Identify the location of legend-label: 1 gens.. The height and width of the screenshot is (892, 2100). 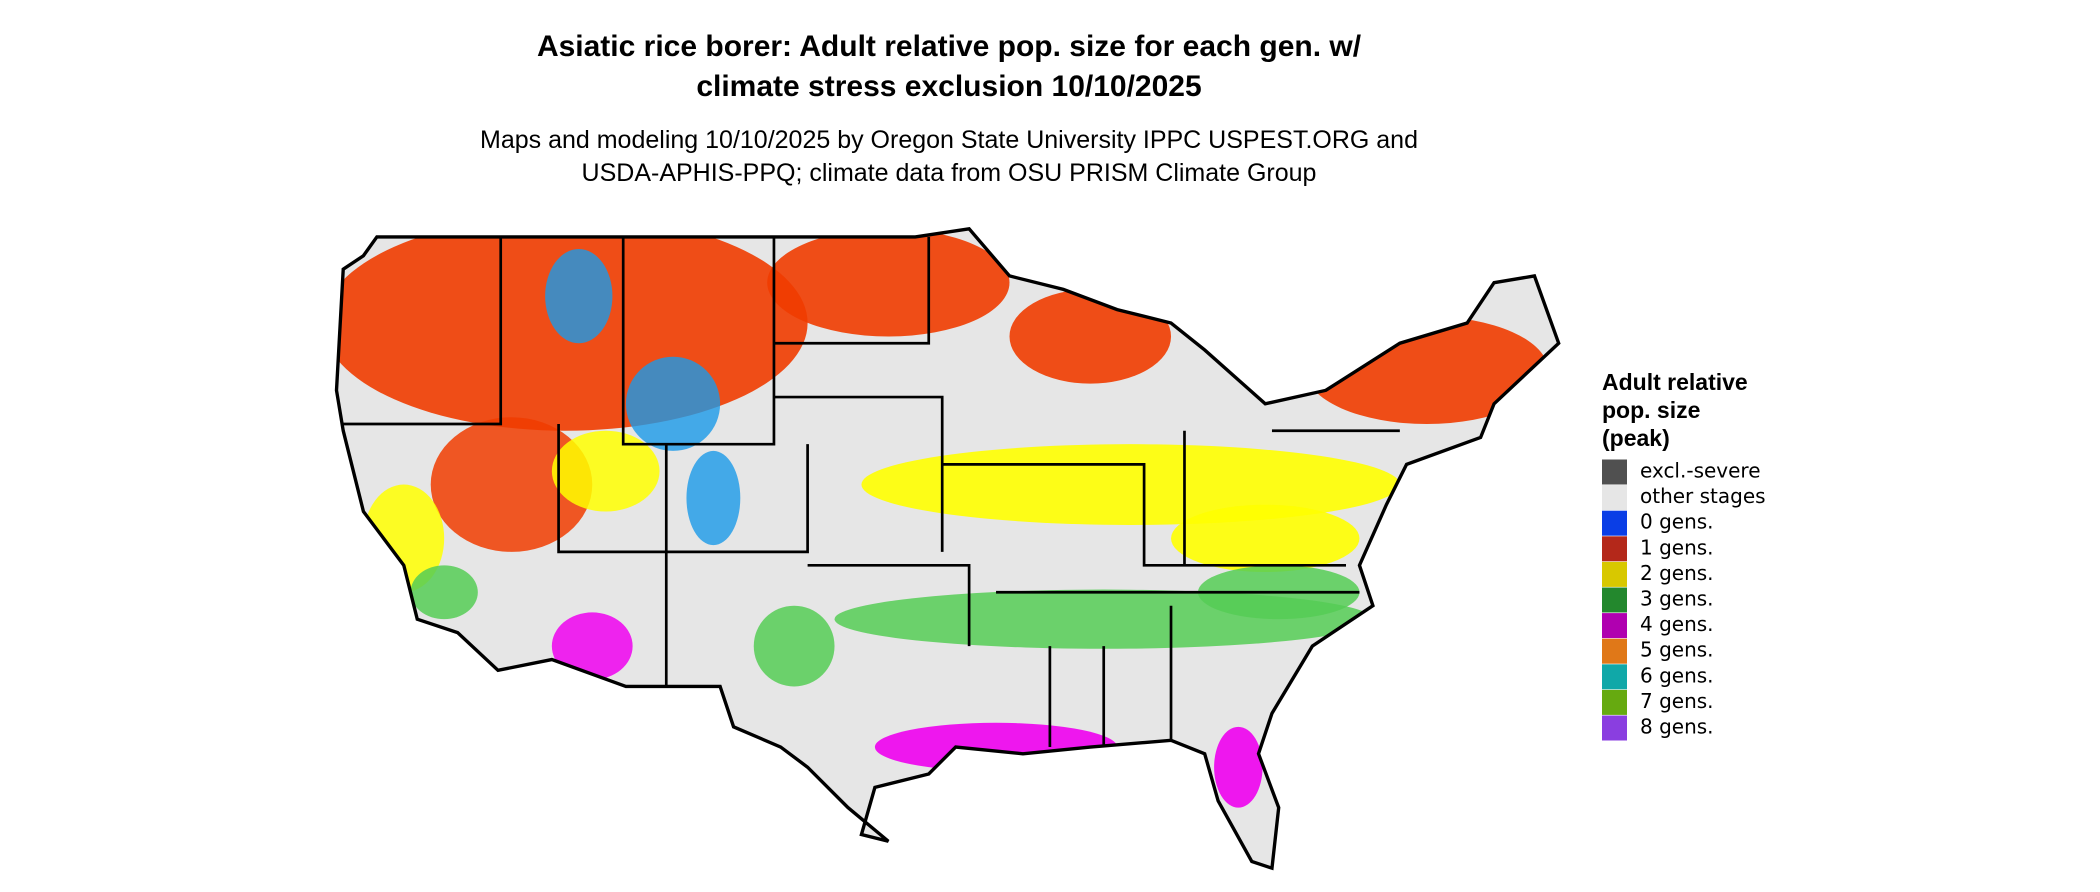
(1677, 547).